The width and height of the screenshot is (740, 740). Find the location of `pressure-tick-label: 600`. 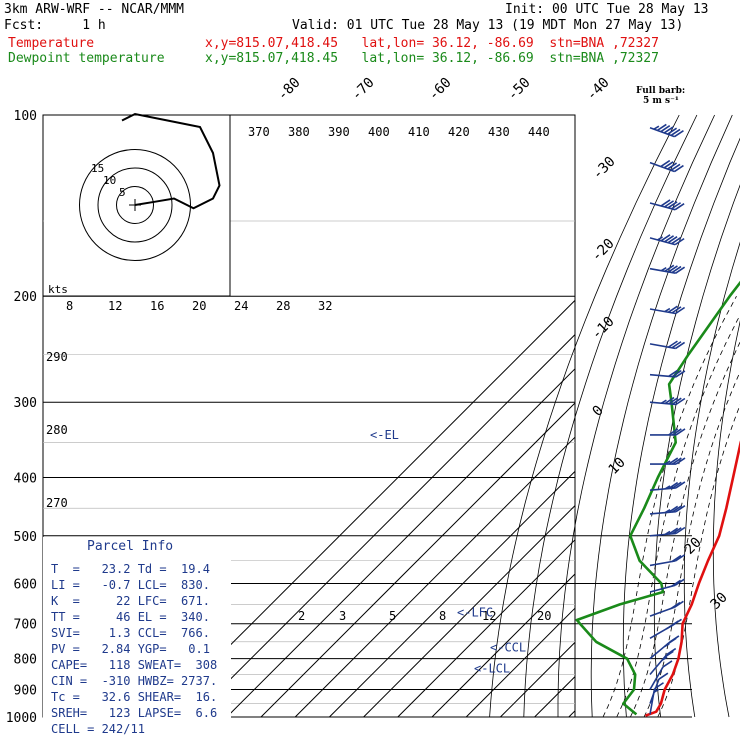

pressure-tick-label: 600 is located at coordinates (25, 584).